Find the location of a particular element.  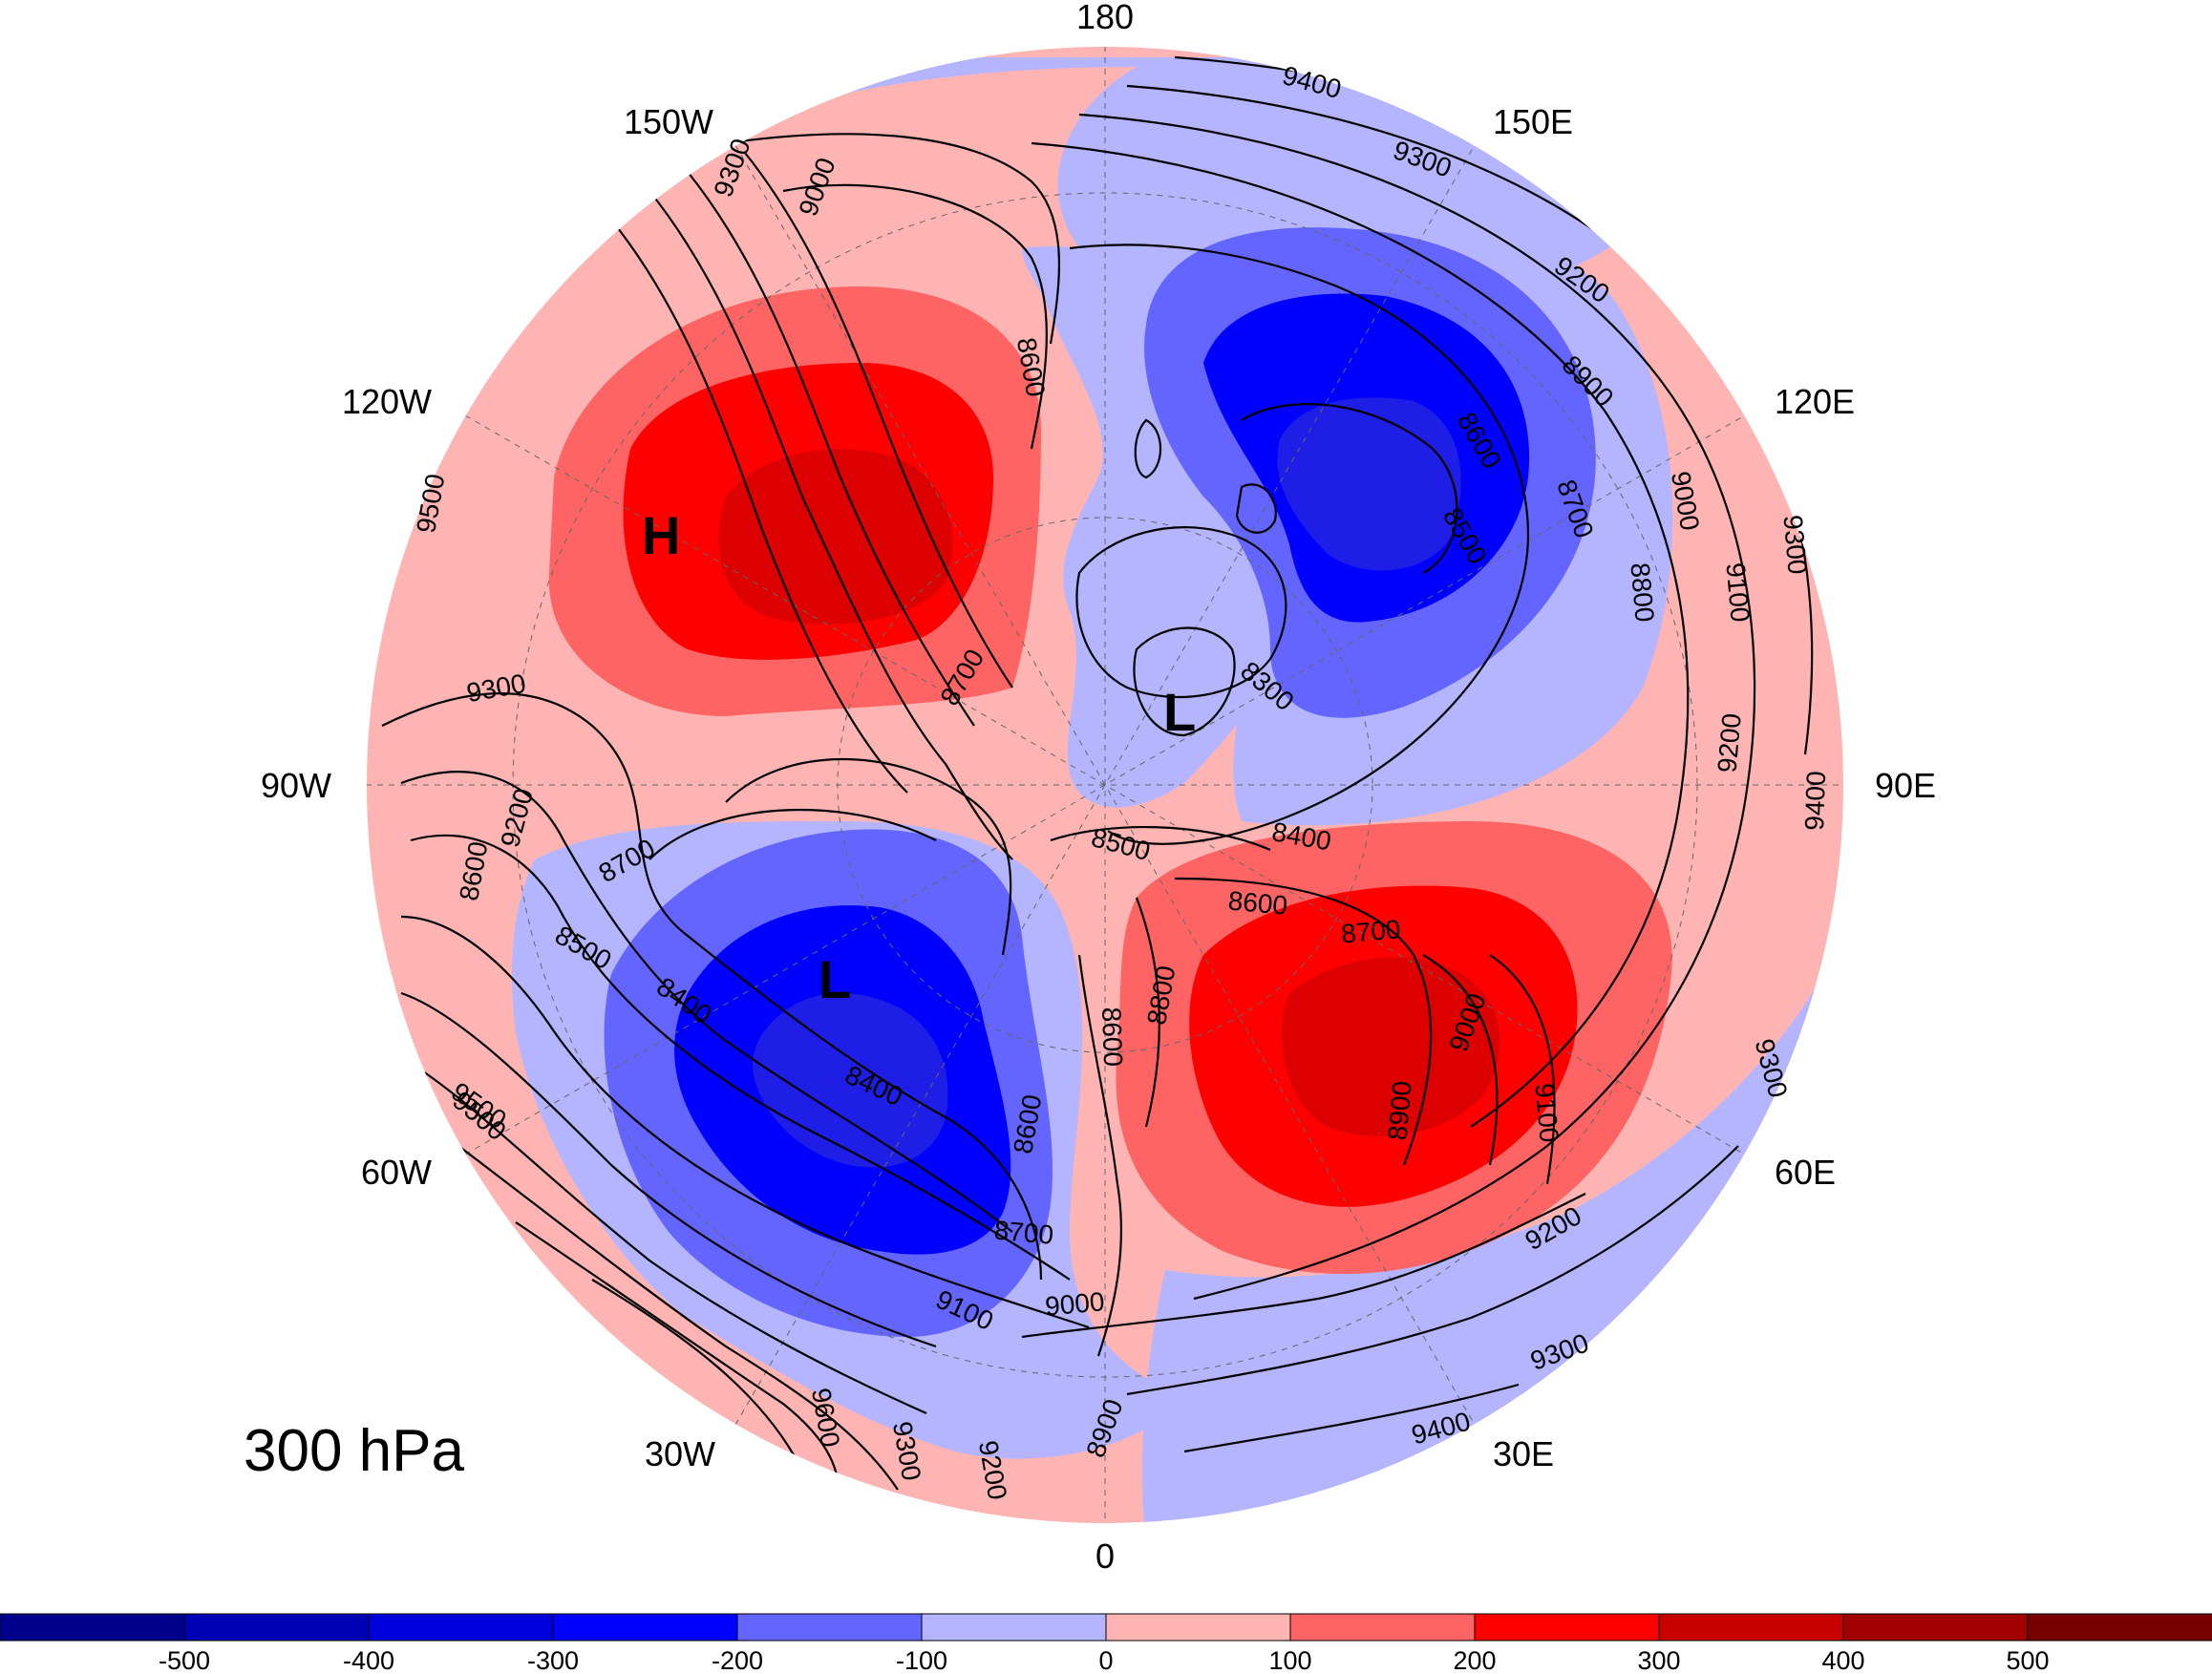

anomaly-neg-4-northeast is located at coordinates (1369, 484).